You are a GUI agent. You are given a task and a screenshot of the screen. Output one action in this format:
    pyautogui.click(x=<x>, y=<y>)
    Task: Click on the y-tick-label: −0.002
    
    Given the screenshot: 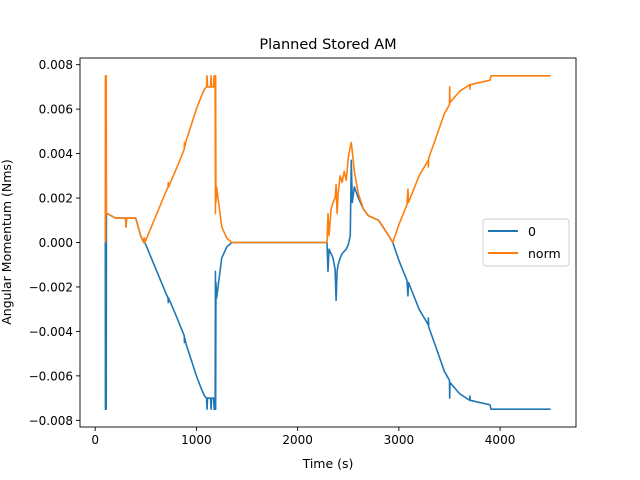 What is the action you would take?
    pyautogui.click(x=51, y=287)
    